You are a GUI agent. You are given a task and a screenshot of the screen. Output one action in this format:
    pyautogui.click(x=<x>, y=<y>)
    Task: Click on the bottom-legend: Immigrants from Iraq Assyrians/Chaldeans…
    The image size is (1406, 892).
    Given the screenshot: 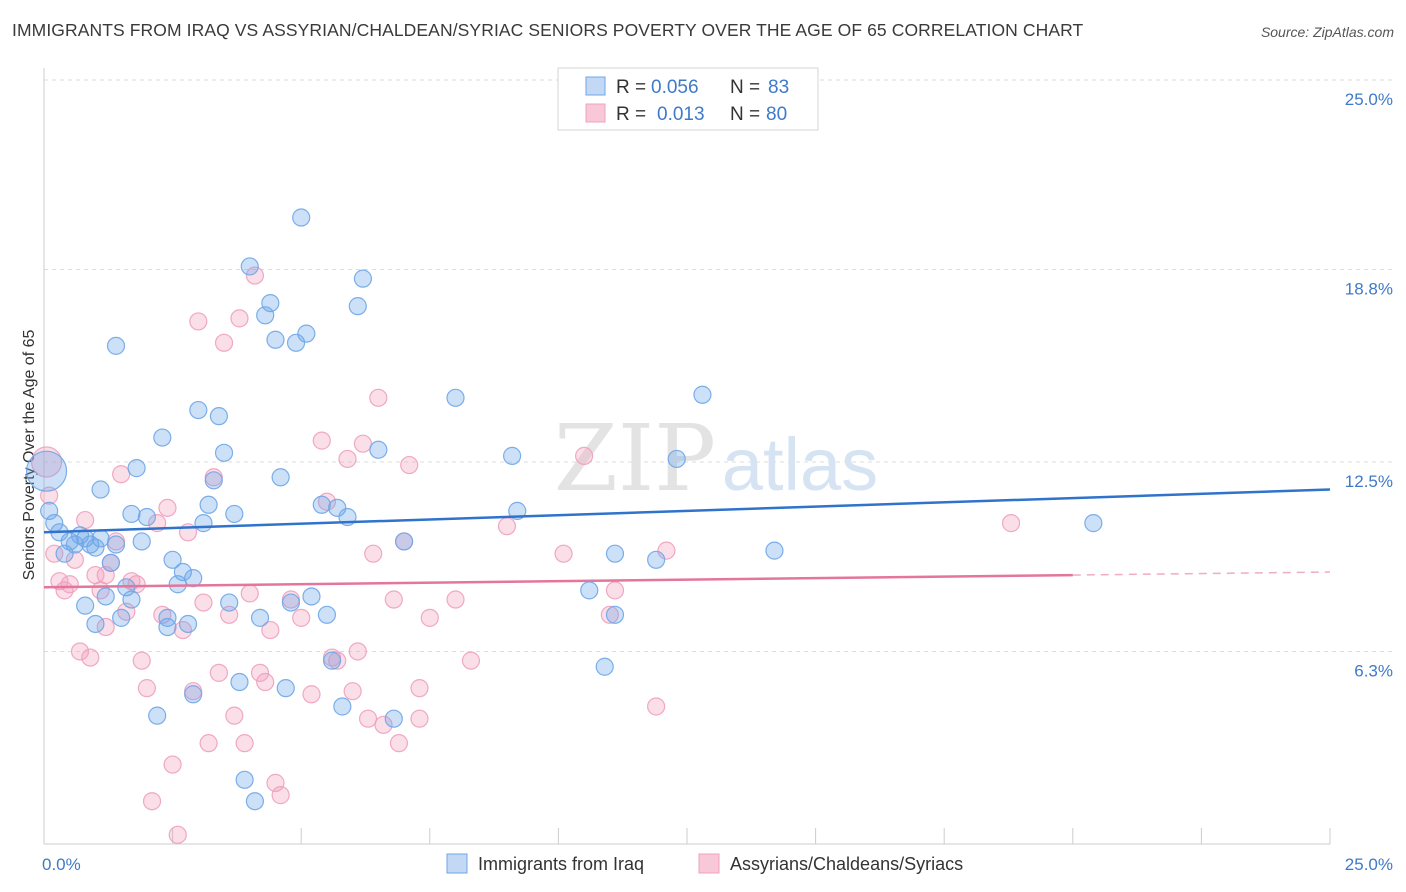 What is the action you would take?
    pyautogui.click(x=704, y=863)
    